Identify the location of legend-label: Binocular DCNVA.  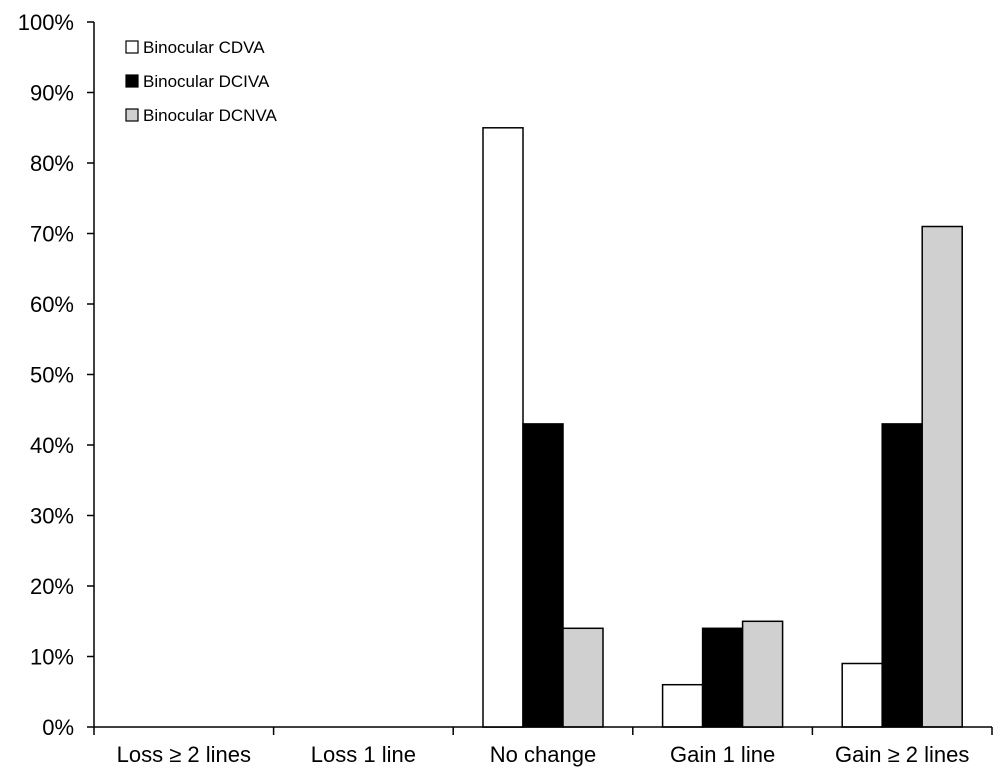
(210, 115).